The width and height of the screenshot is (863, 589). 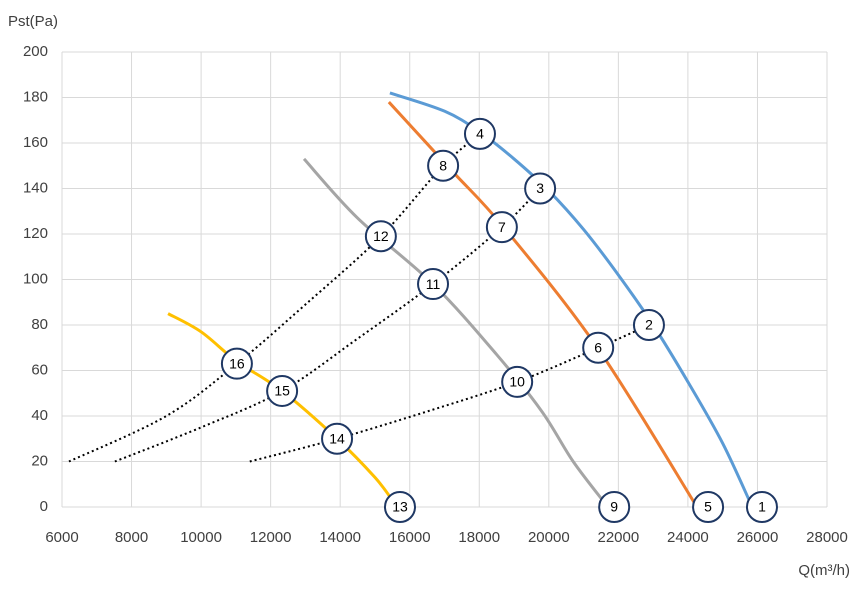 What do you see at coordinates (39, 415) in the screenshot?
I see `y-tick-label: 40` at bounding box center [39, 415].